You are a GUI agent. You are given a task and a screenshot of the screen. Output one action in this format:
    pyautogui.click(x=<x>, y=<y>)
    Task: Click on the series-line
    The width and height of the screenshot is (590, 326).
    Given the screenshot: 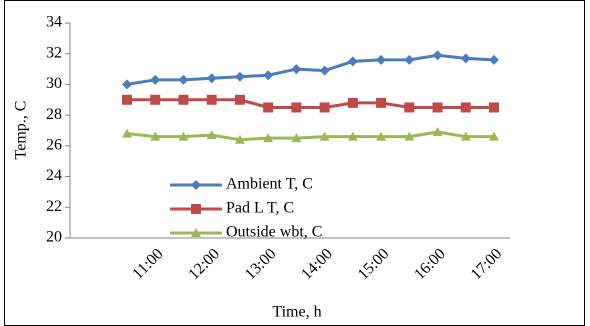 What is the action you would take?
    pyautogui.click(x=310, y=136)
    